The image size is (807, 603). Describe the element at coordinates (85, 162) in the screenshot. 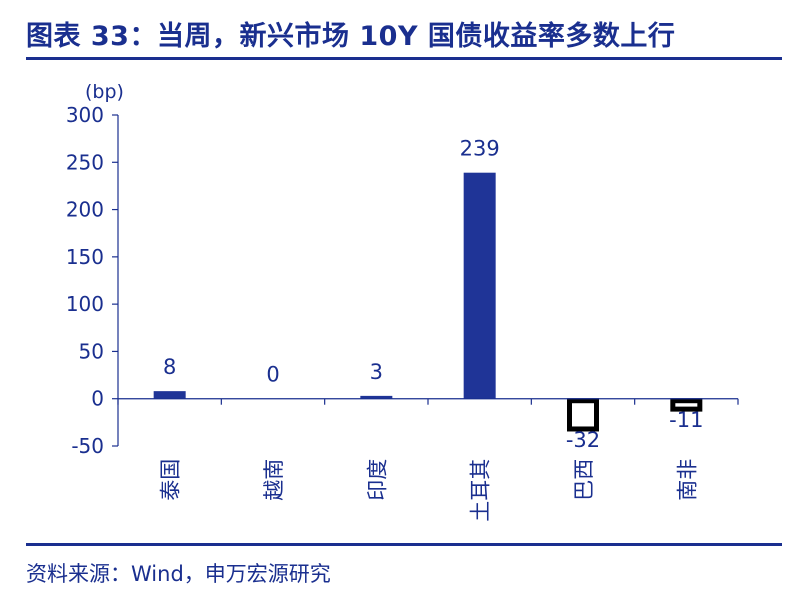

I see `y-tick-label: 250` at that location.